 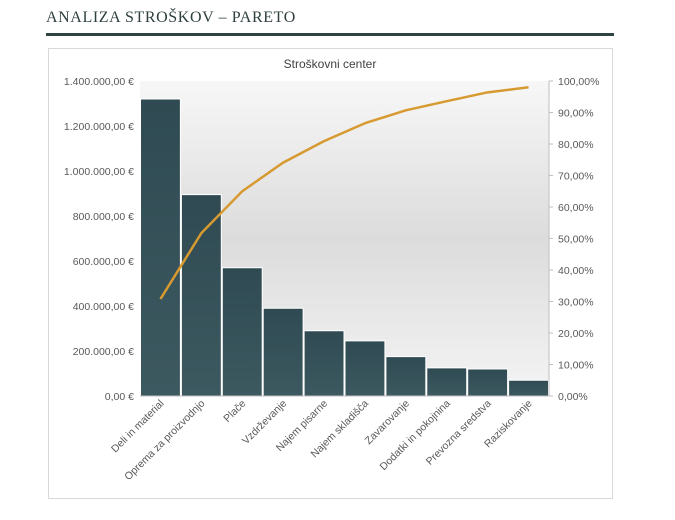 I want to click on y2-tick-label: 40,00%, so click(x=576, y=271).